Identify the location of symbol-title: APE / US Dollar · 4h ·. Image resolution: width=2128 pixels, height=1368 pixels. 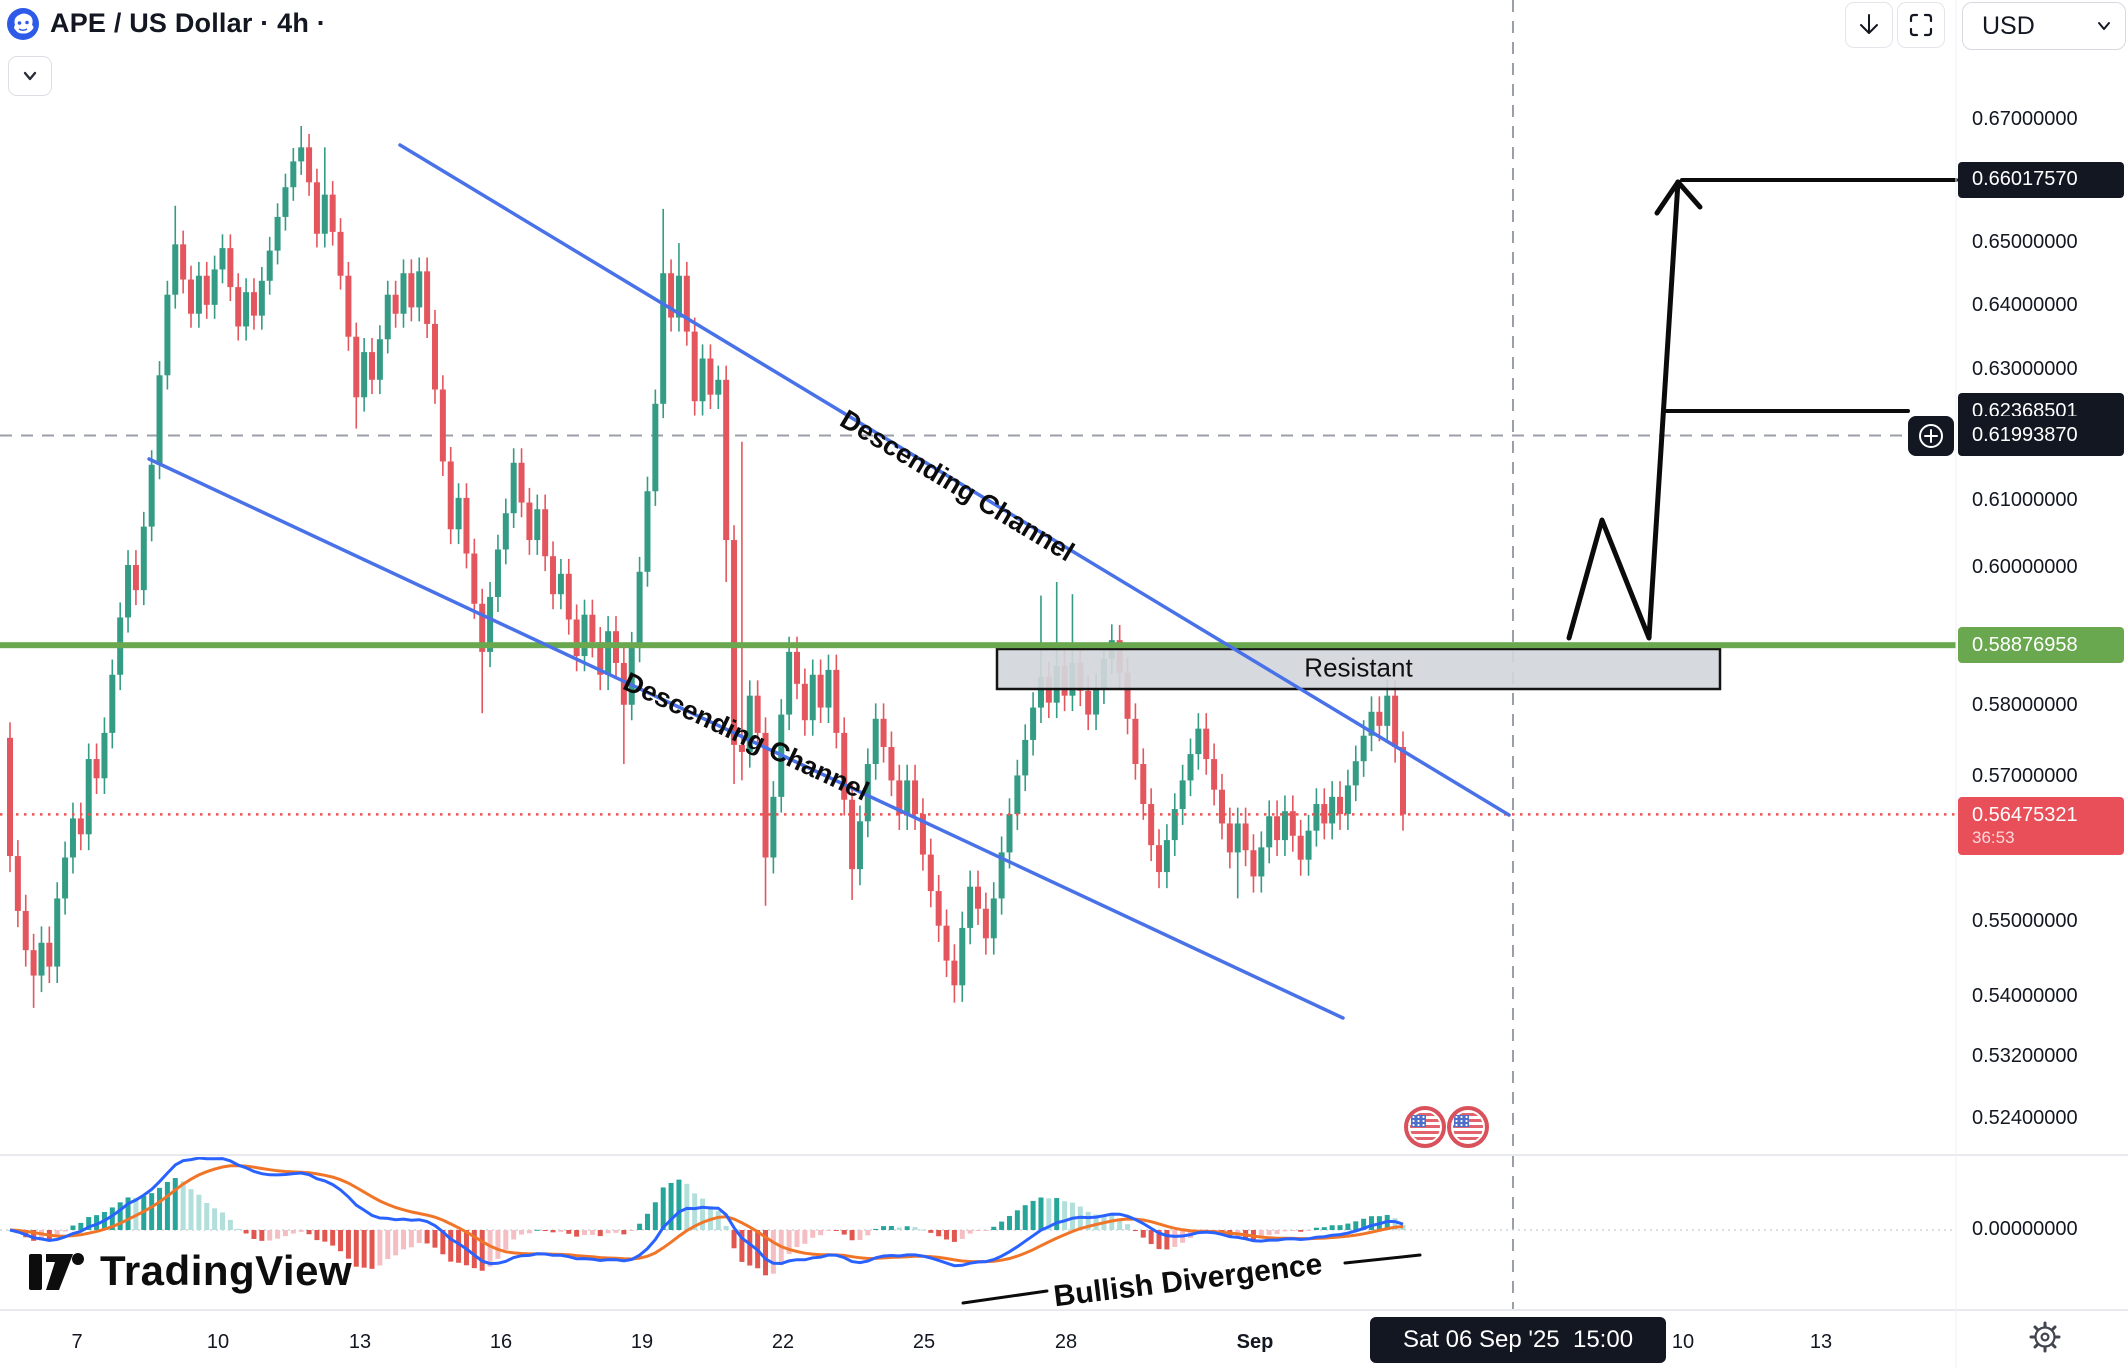
(188, 23).